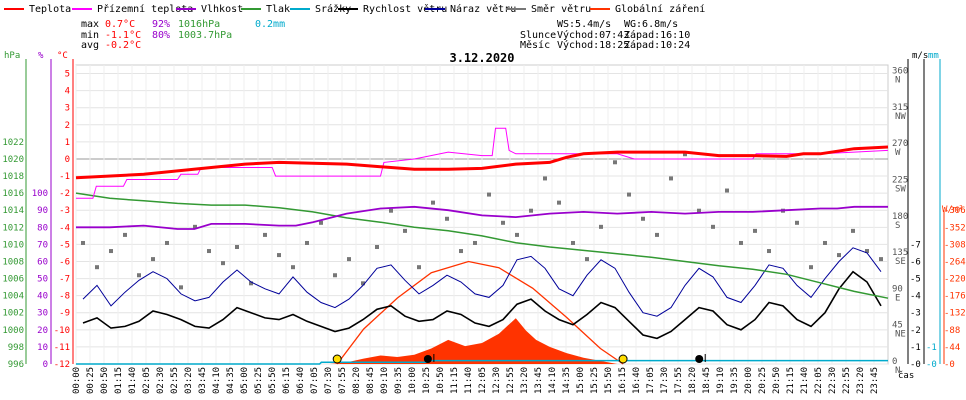 This screenshot has height=400, width=966. Describe the element at coordinates (920, 56) in the screenshot. I see `ms-axis-label: m/s` at that location.